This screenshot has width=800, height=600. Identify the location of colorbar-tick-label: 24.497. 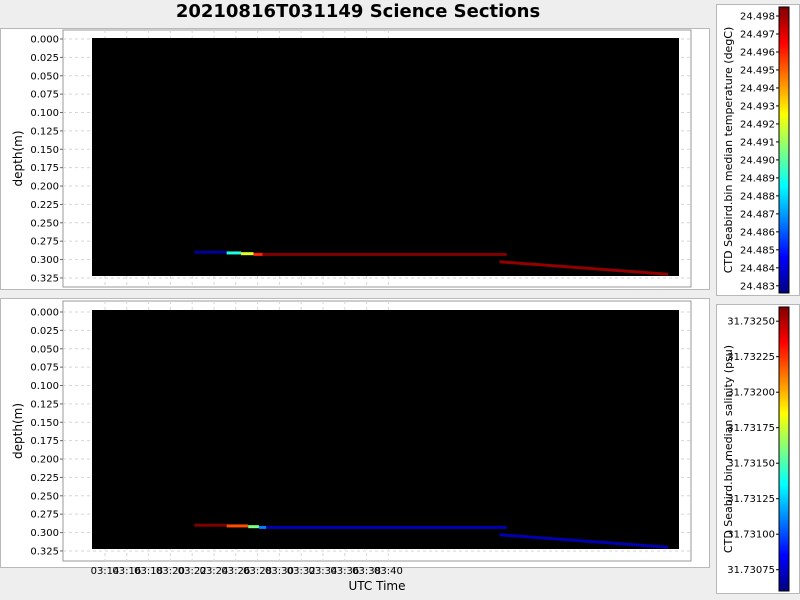
(757, 34).